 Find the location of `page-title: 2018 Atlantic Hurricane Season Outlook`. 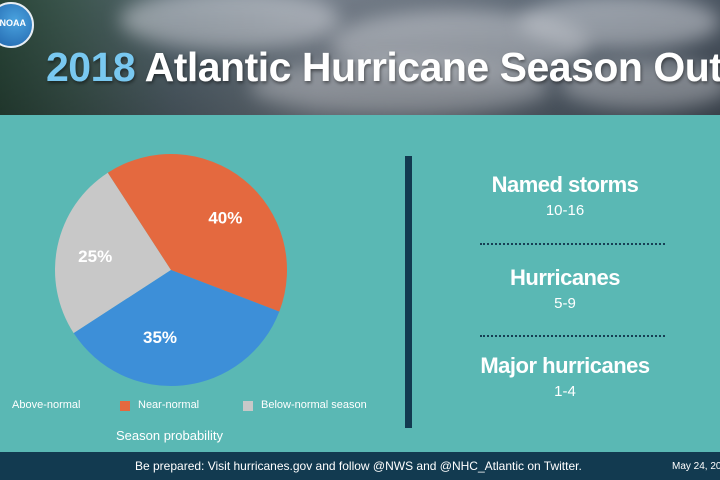

page-title: 2018 Atlantic Hurricane Season Outlook is located at coordinates (383, 67).